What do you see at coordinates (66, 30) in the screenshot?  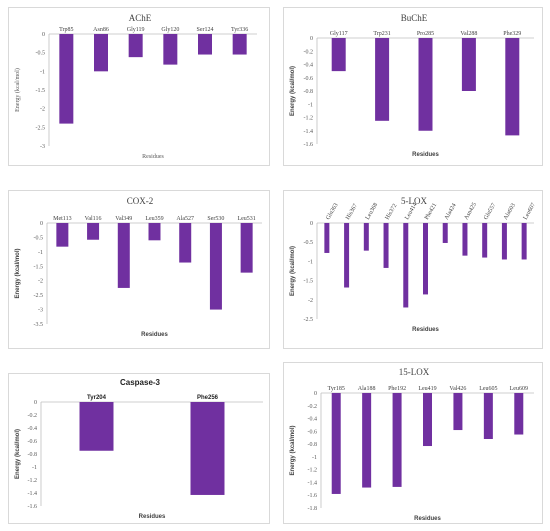 I see `category-label: Trp85` at bounding box center [66, 30].